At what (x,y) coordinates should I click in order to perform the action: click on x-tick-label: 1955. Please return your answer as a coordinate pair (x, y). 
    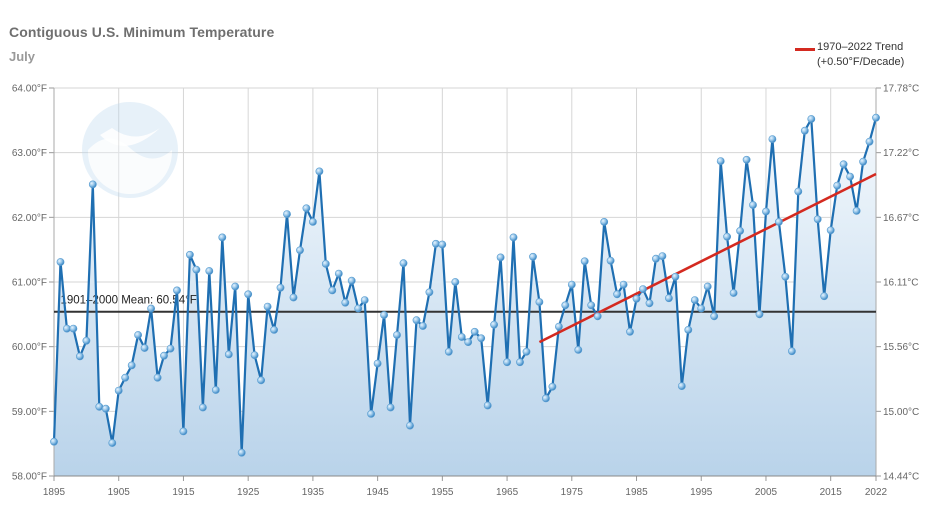
    Looking at the image, I should click on (442, 492).